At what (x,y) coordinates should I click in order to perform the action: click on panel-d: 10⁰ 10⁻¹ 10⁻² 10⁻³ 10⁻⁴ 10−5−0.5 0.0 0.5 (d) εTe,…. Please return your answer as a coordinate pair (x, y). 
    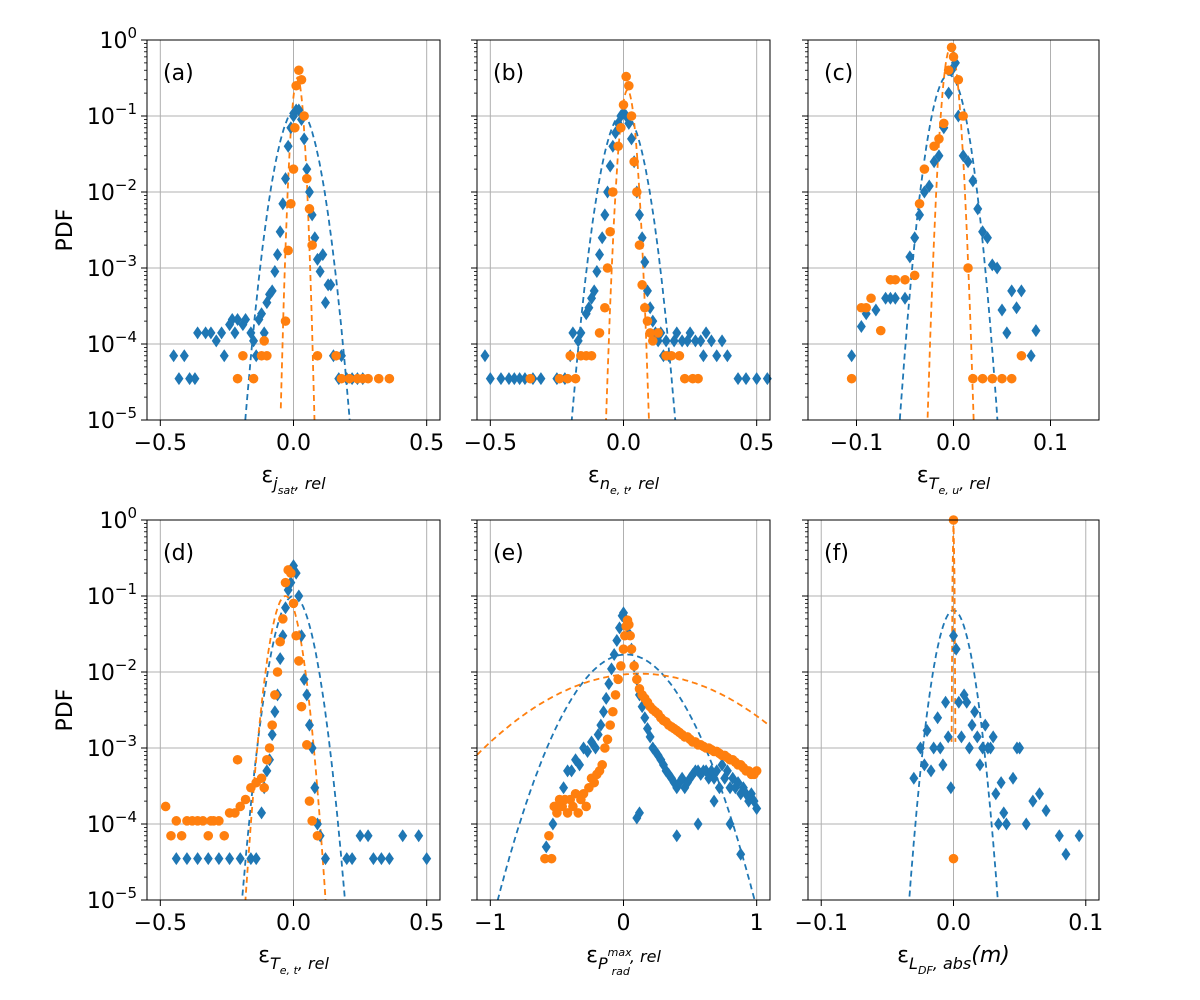
    Looking at the image, I should click on (265, 740).